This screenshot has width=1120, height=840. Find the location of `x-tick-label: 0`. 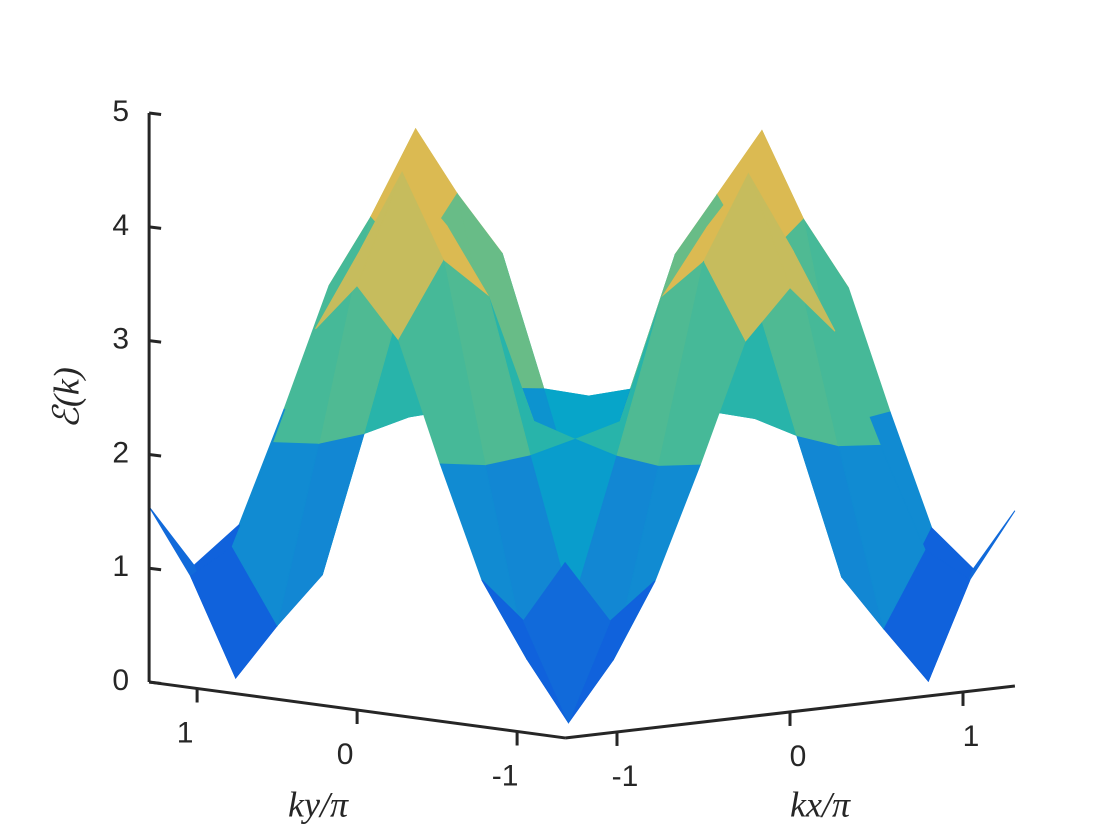

x-tick-label: 0 is located at coordinates (798, 756).